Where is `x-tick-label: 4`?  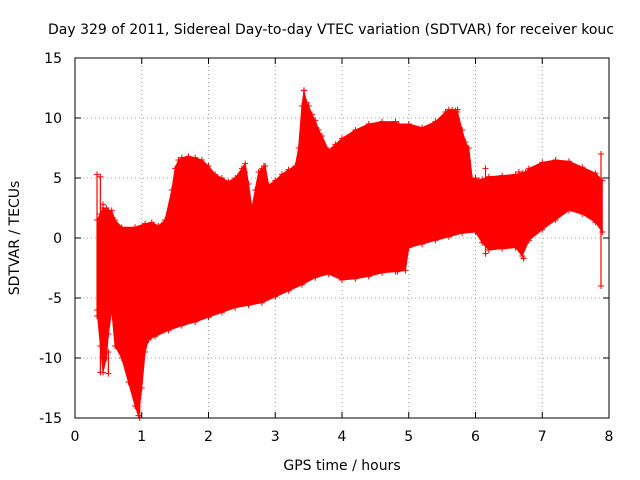
x-tick-label: 4 is located at coordinates (342, 437).